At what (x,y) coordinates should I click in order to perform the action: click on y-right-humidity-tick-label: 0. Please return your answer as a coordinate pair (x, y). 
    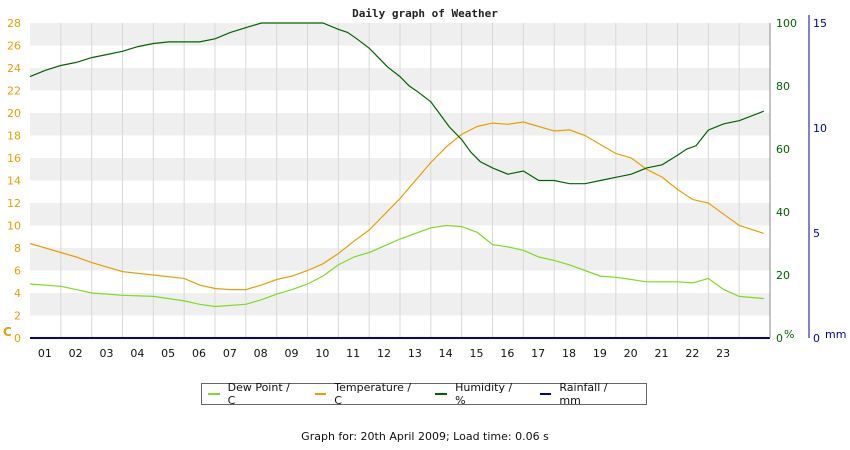
    Looking at the image, I should click on (779, 338).